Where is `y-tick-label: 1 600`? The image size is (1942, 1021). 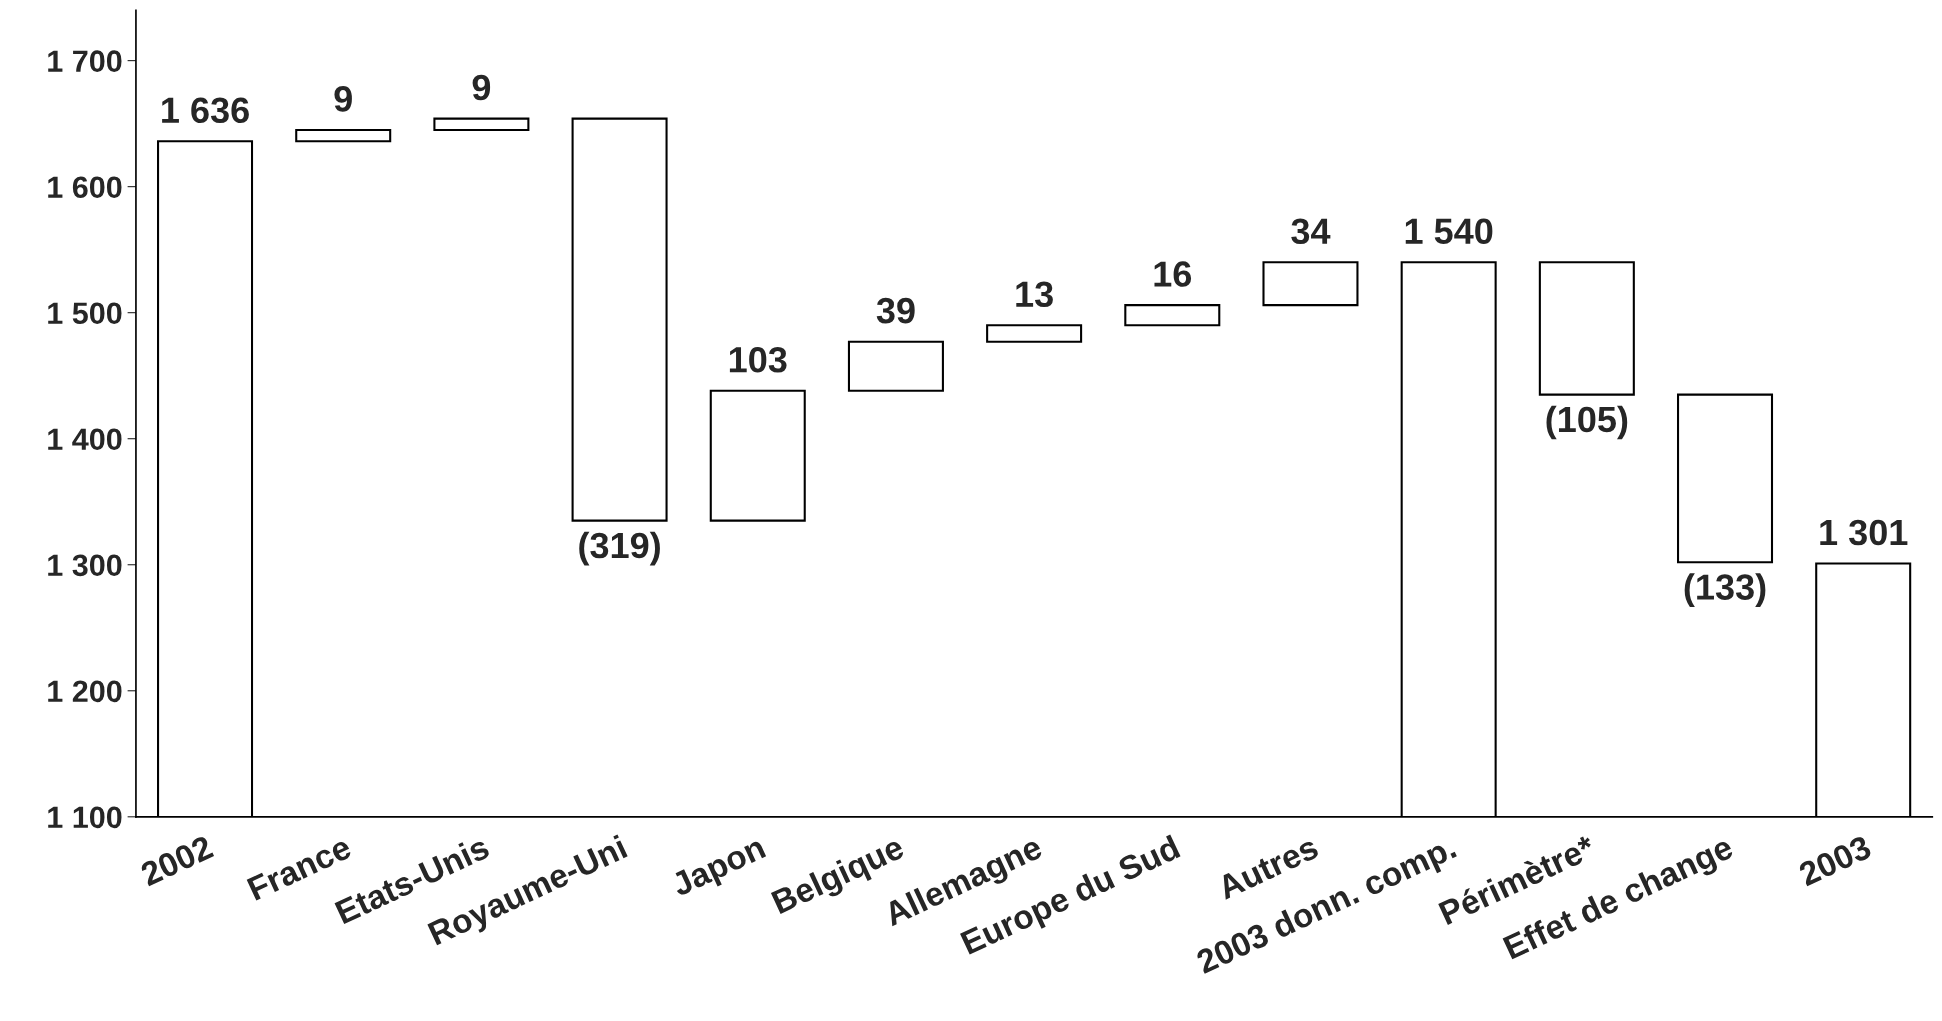
y-tick-label: 1 600 is located at coordinates (85, 187).